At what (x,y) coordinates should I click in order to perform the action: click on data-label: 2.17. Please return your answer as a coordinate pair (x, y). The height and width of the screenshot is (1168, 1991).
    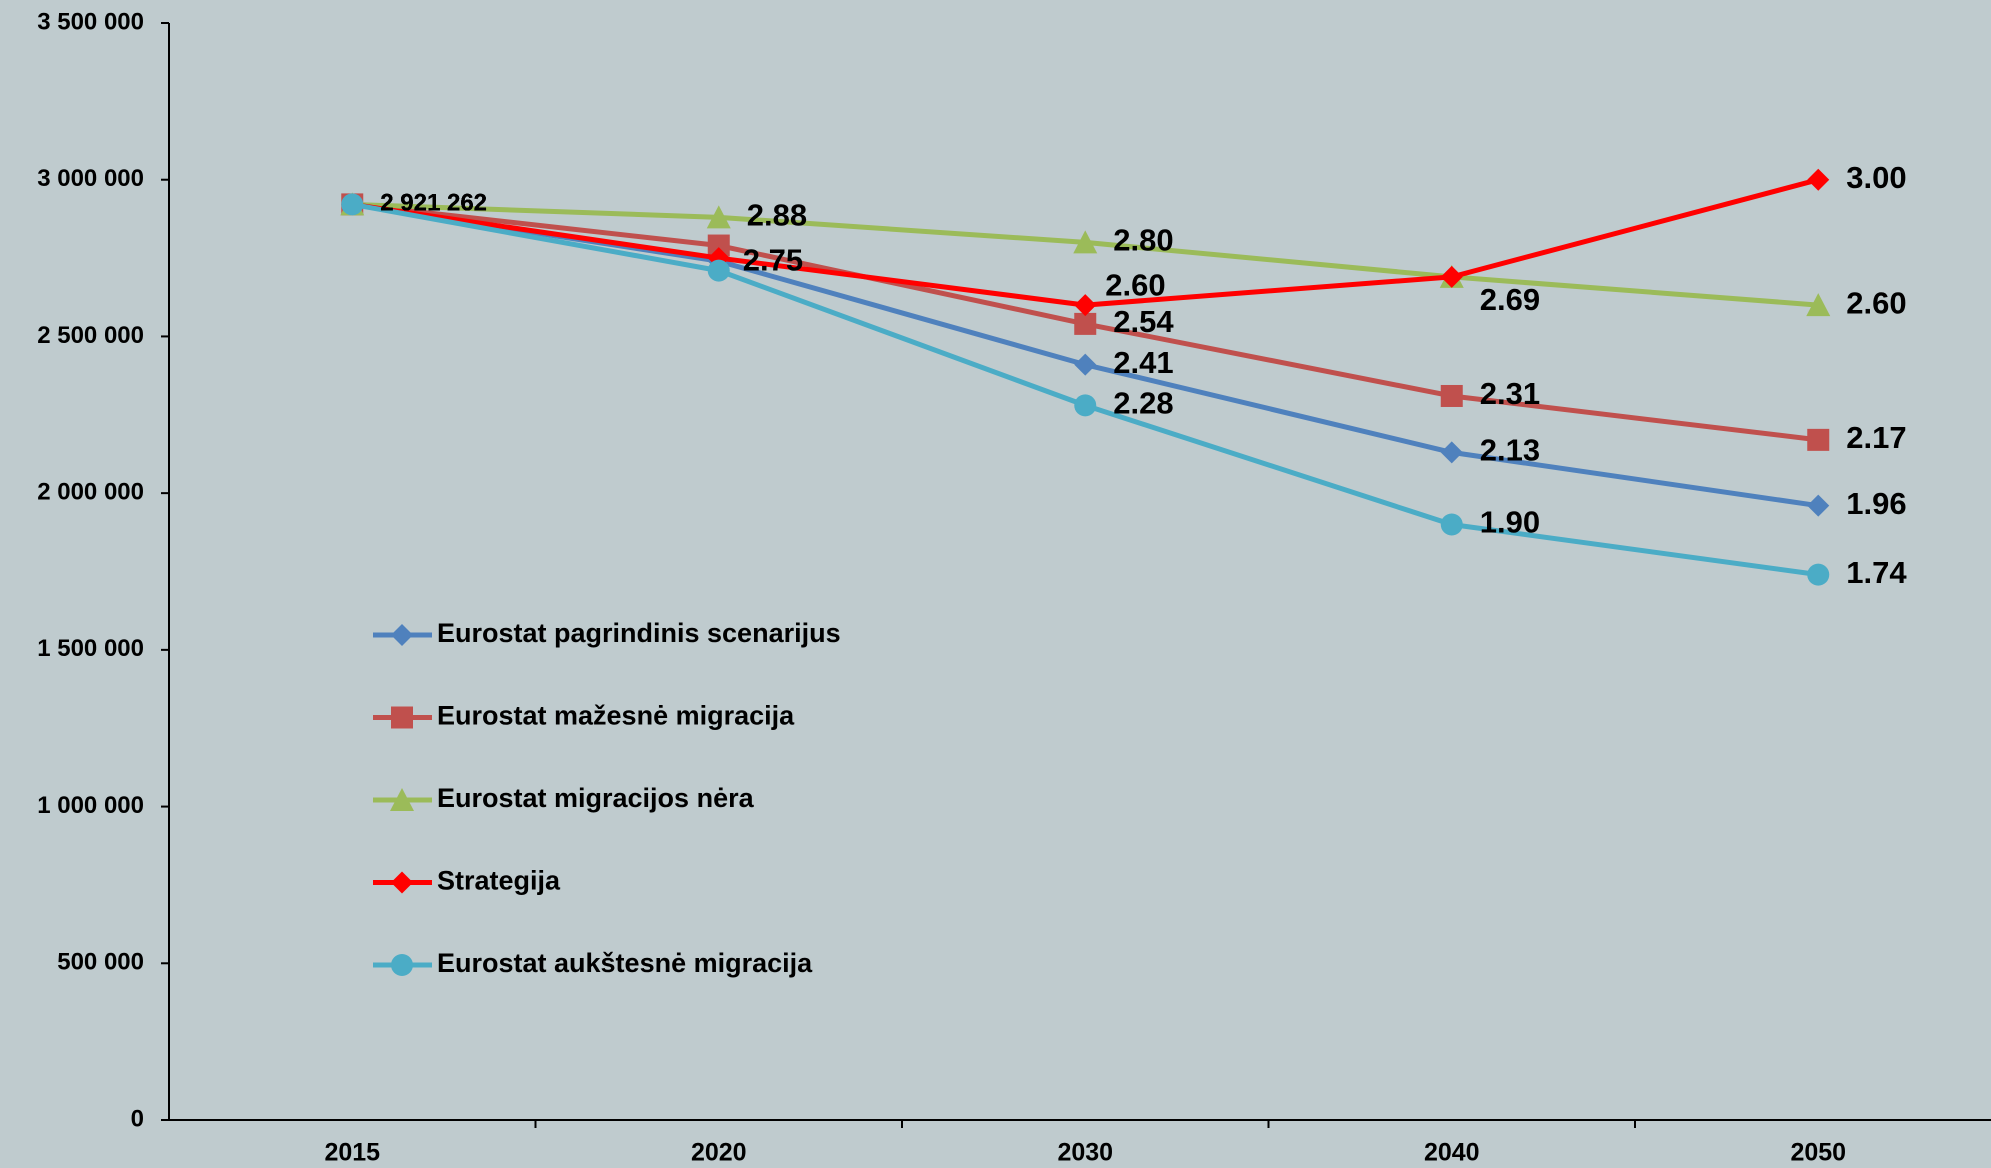
    Looking at the image, I should click on (1876, 437).